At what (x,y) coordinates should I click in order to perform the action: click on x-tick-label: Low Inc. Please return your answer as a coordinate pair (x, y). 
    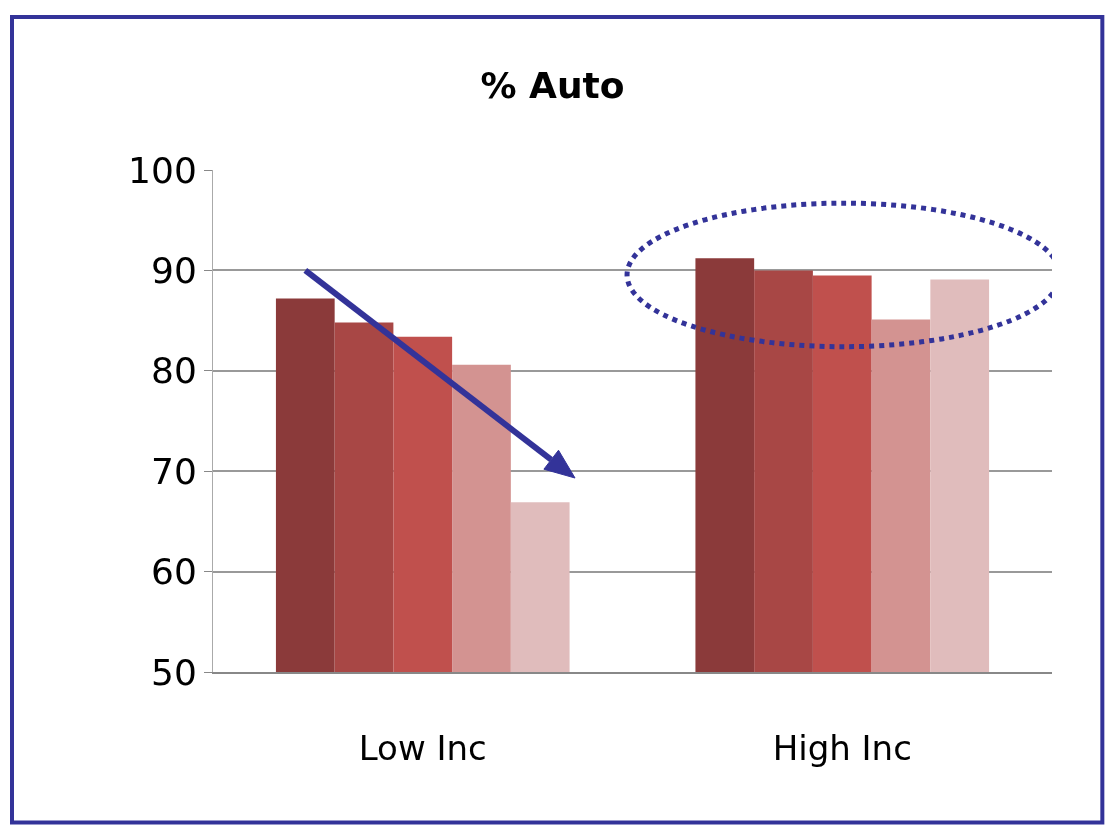
    Looking at the image, I should click on (422, 747).